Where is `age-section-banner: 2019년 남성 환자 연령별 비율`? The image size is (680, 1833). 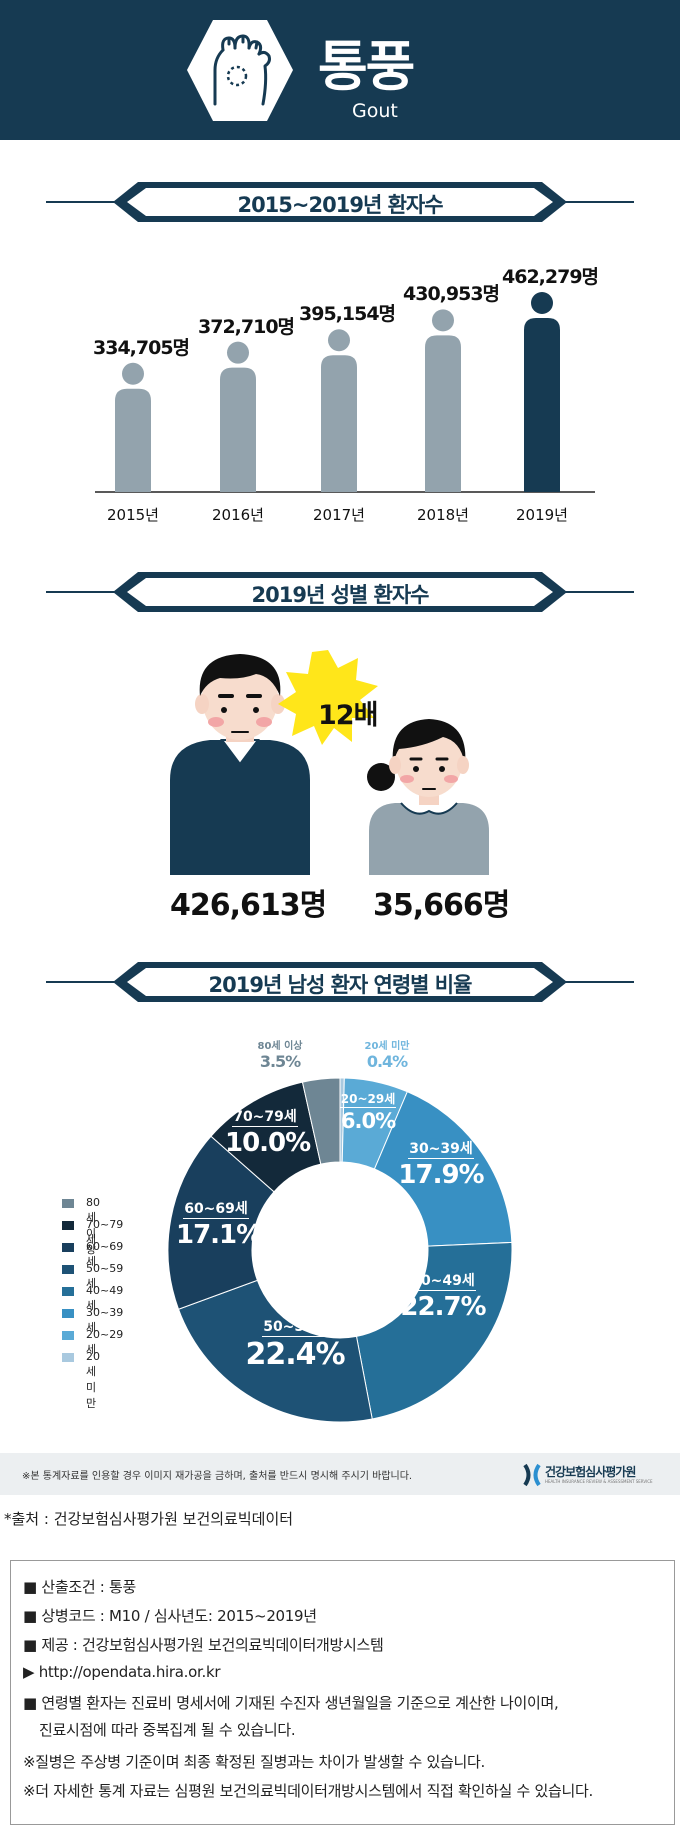 age-section-banner: 2019년 남성 환자 연령별 비율 is located at coordinates (340, 982).